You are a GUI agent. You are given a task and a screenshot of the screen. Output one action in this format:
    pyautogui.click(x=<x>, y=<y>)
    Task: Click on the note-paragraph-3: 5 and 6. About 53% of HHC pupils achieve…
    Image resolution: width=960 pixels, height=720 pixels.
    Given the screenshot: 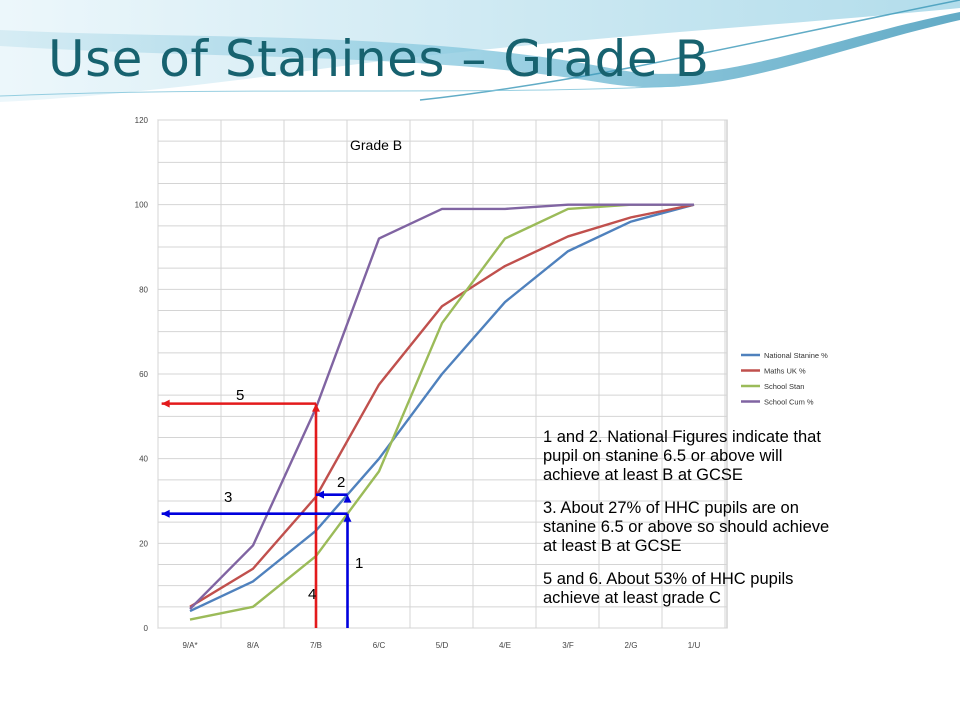 What is the action you would take?
    pyautogui.click(x=668, y=588)
    